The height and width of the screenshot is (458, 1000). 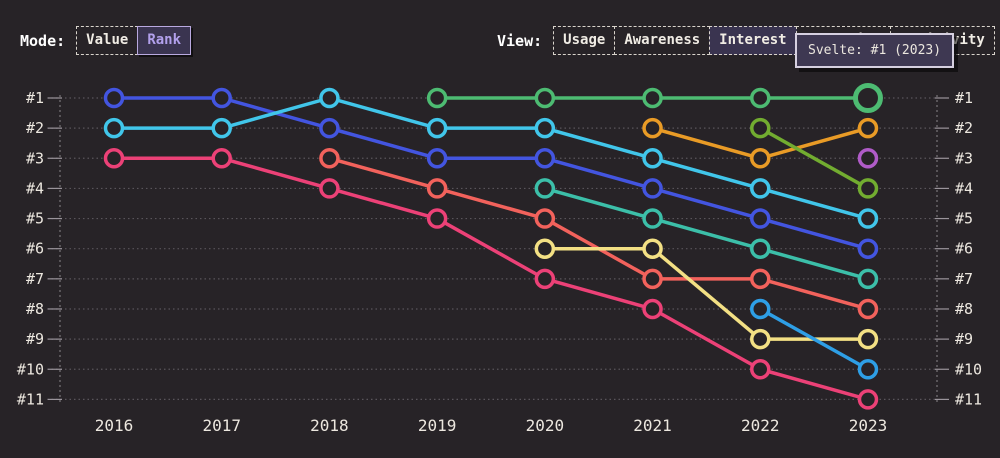 What do you see at coordinates (164, 40) in the screenshot?
I see `mode-option-rank: Rank` at bounding box center [164, 40].